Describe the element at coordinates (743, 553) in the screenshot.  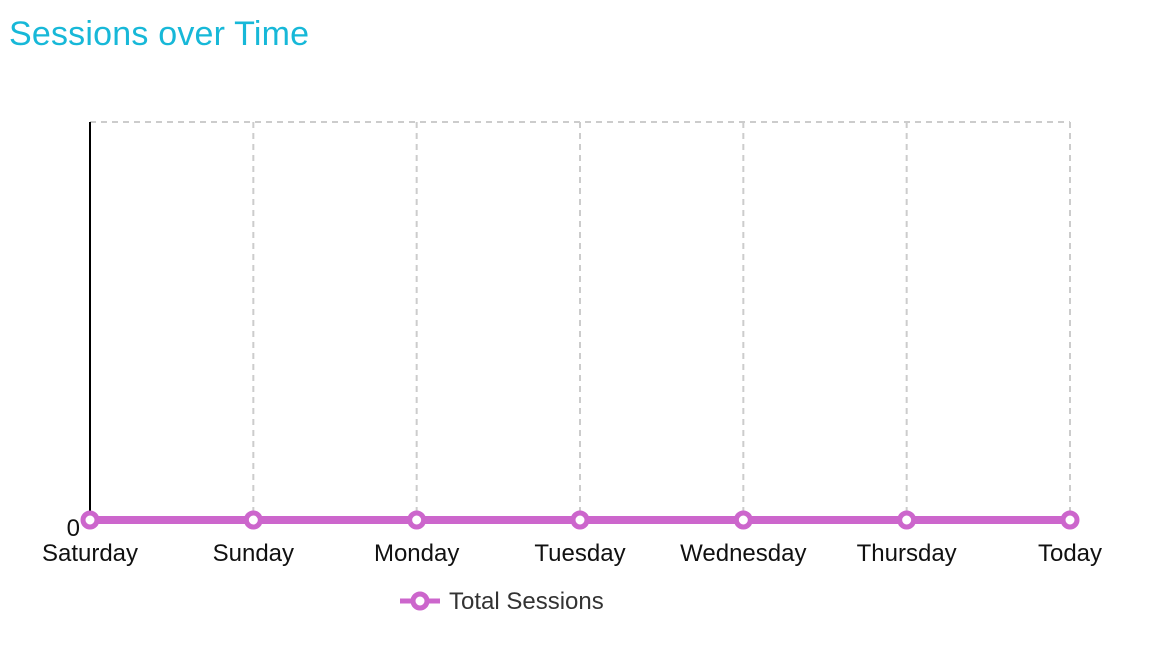
I see `x-tick-label: Wednesday` at that location.